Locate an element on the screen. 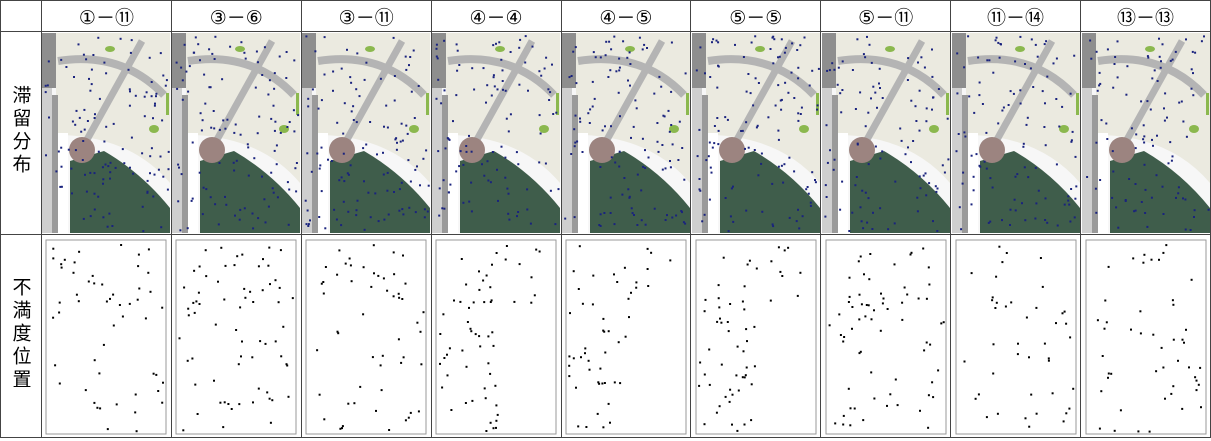  frame is located at coordinates (756, 337).